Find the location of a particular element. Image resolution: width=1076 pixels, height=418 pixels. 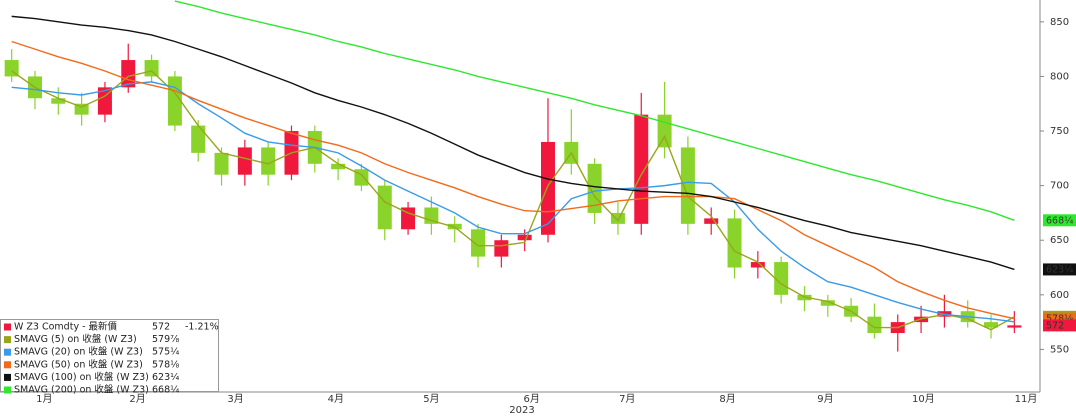

value-tag-label: 668¹⁄₄ is located at coordinates (1060, 220).